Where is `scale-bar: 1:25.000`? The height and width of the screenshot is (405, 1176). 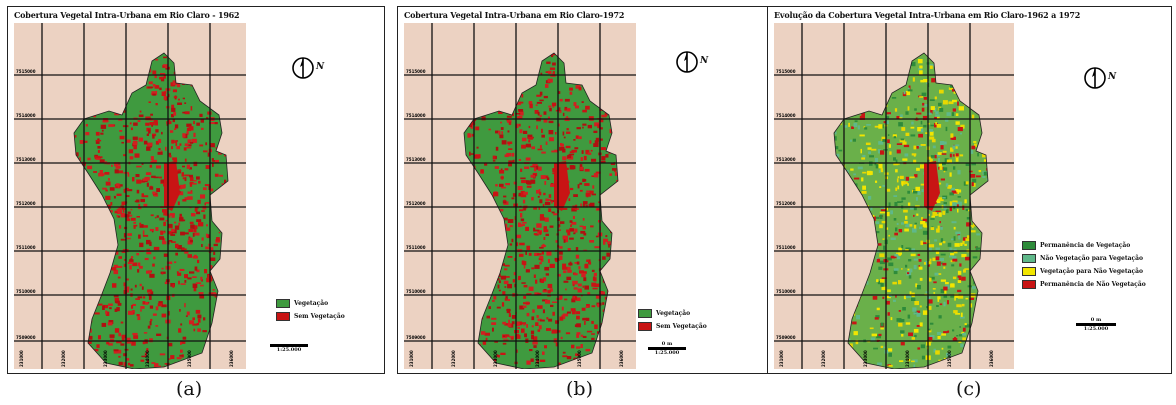
scale-bar: 1:25.000 is located at coordinates (289, 348).